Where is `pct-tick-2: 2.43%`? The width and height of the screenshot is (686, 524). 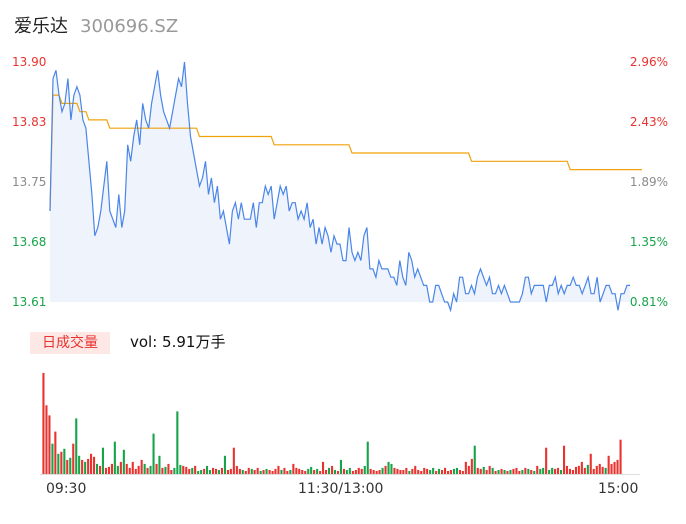
pct-tick-2: 2.43% is located at coordinates (648, 122).